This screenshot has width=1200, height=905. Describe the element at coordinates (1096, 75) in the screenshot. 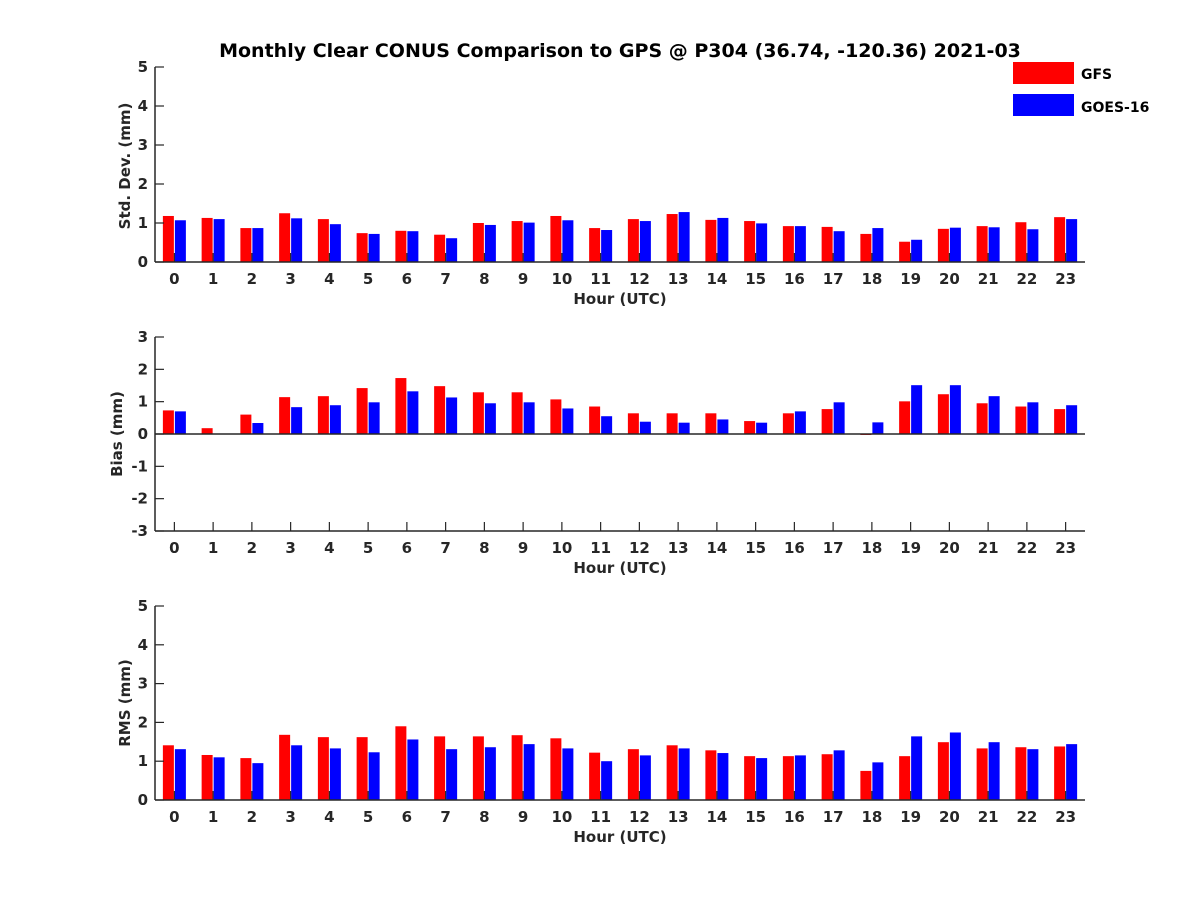

I see `legend-label-gfs: GFS` at that location.